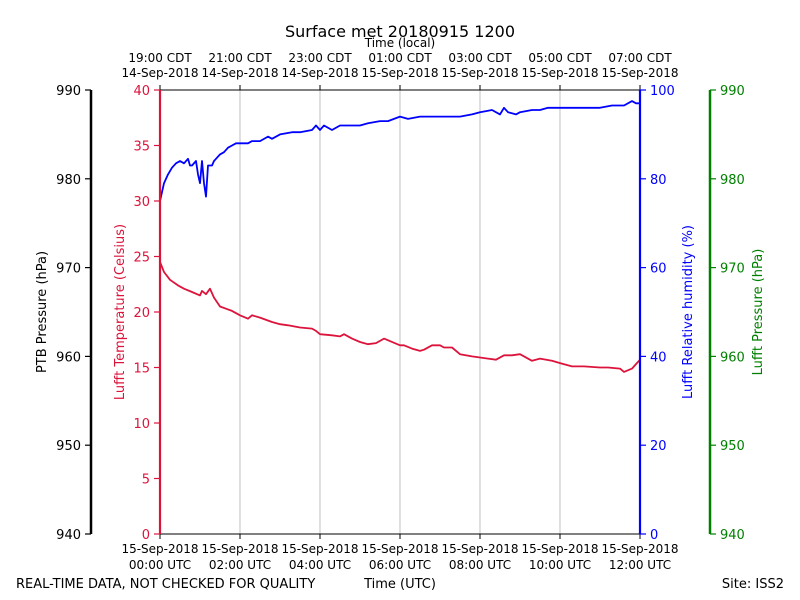 This screenshot has width=800, height=600. I want to click on y-tick-label-lufft_pressure: 970, so click(732, 269).